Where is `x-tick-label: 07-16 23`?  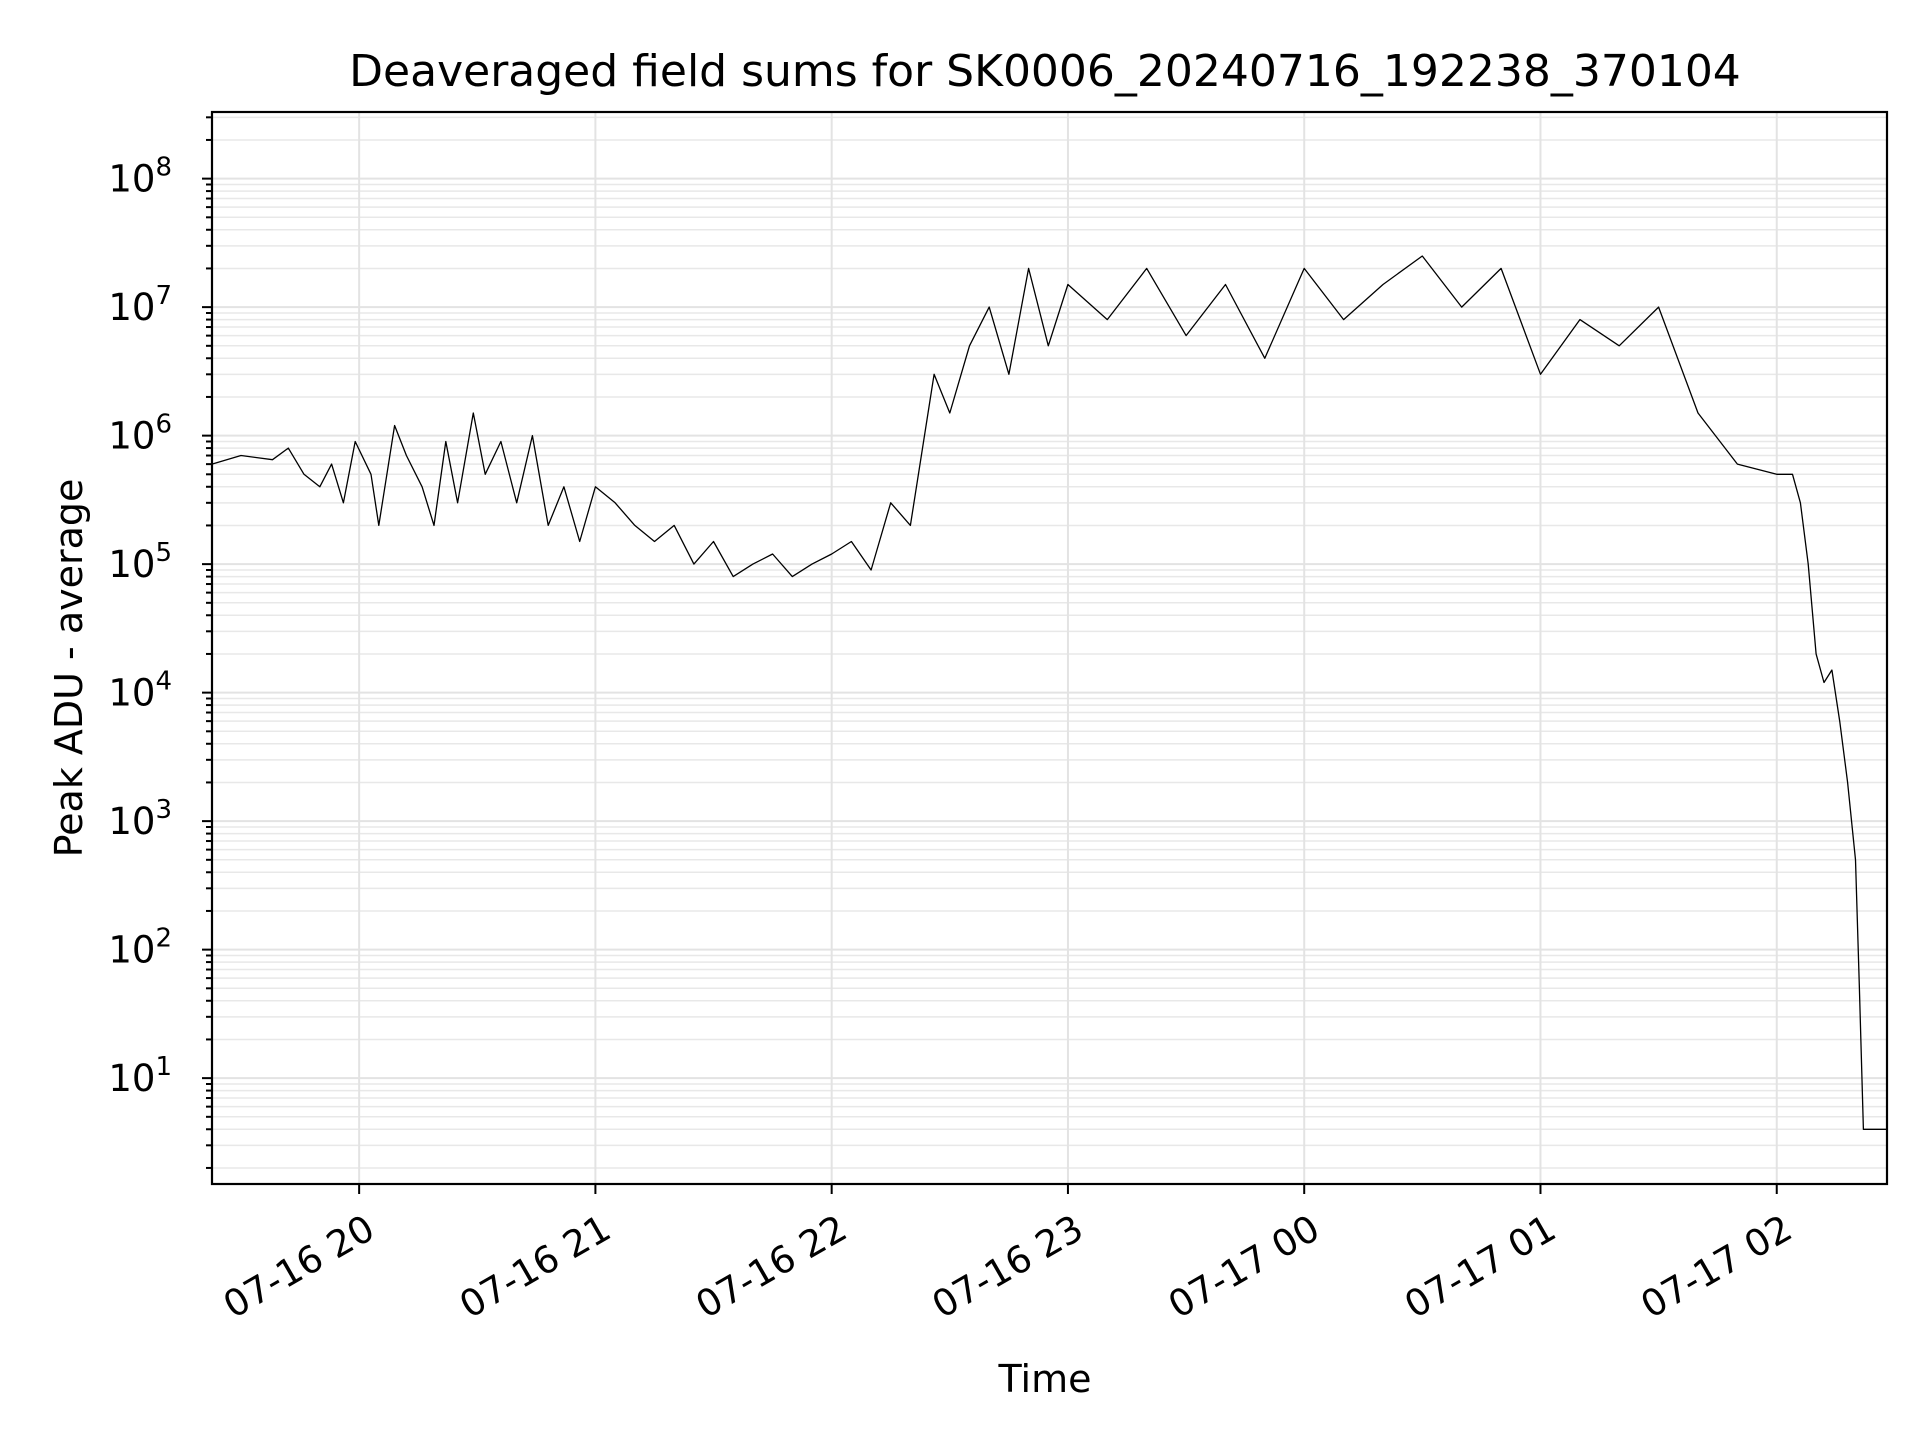
x-tick-label: 07-16 23 is located at coordinates (1008, 1267).